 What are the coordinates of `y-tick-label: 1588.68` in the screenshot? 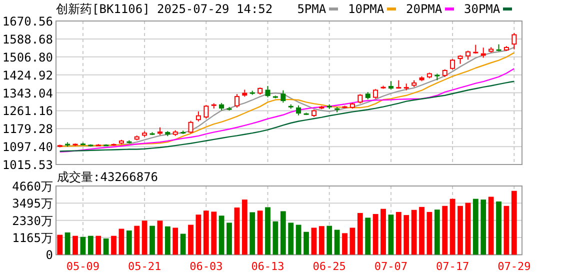 It's located at (27, 39).